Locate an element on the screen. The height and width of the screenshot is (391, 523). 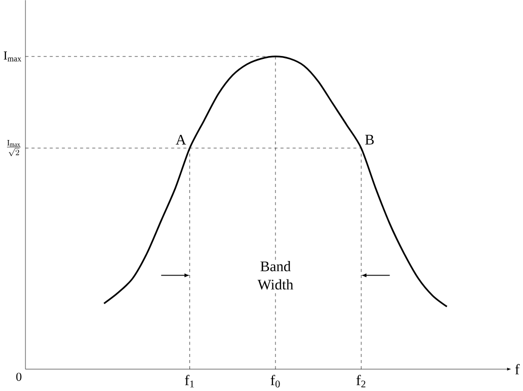
annotation: Band Width is located at coordinates (276, 275).